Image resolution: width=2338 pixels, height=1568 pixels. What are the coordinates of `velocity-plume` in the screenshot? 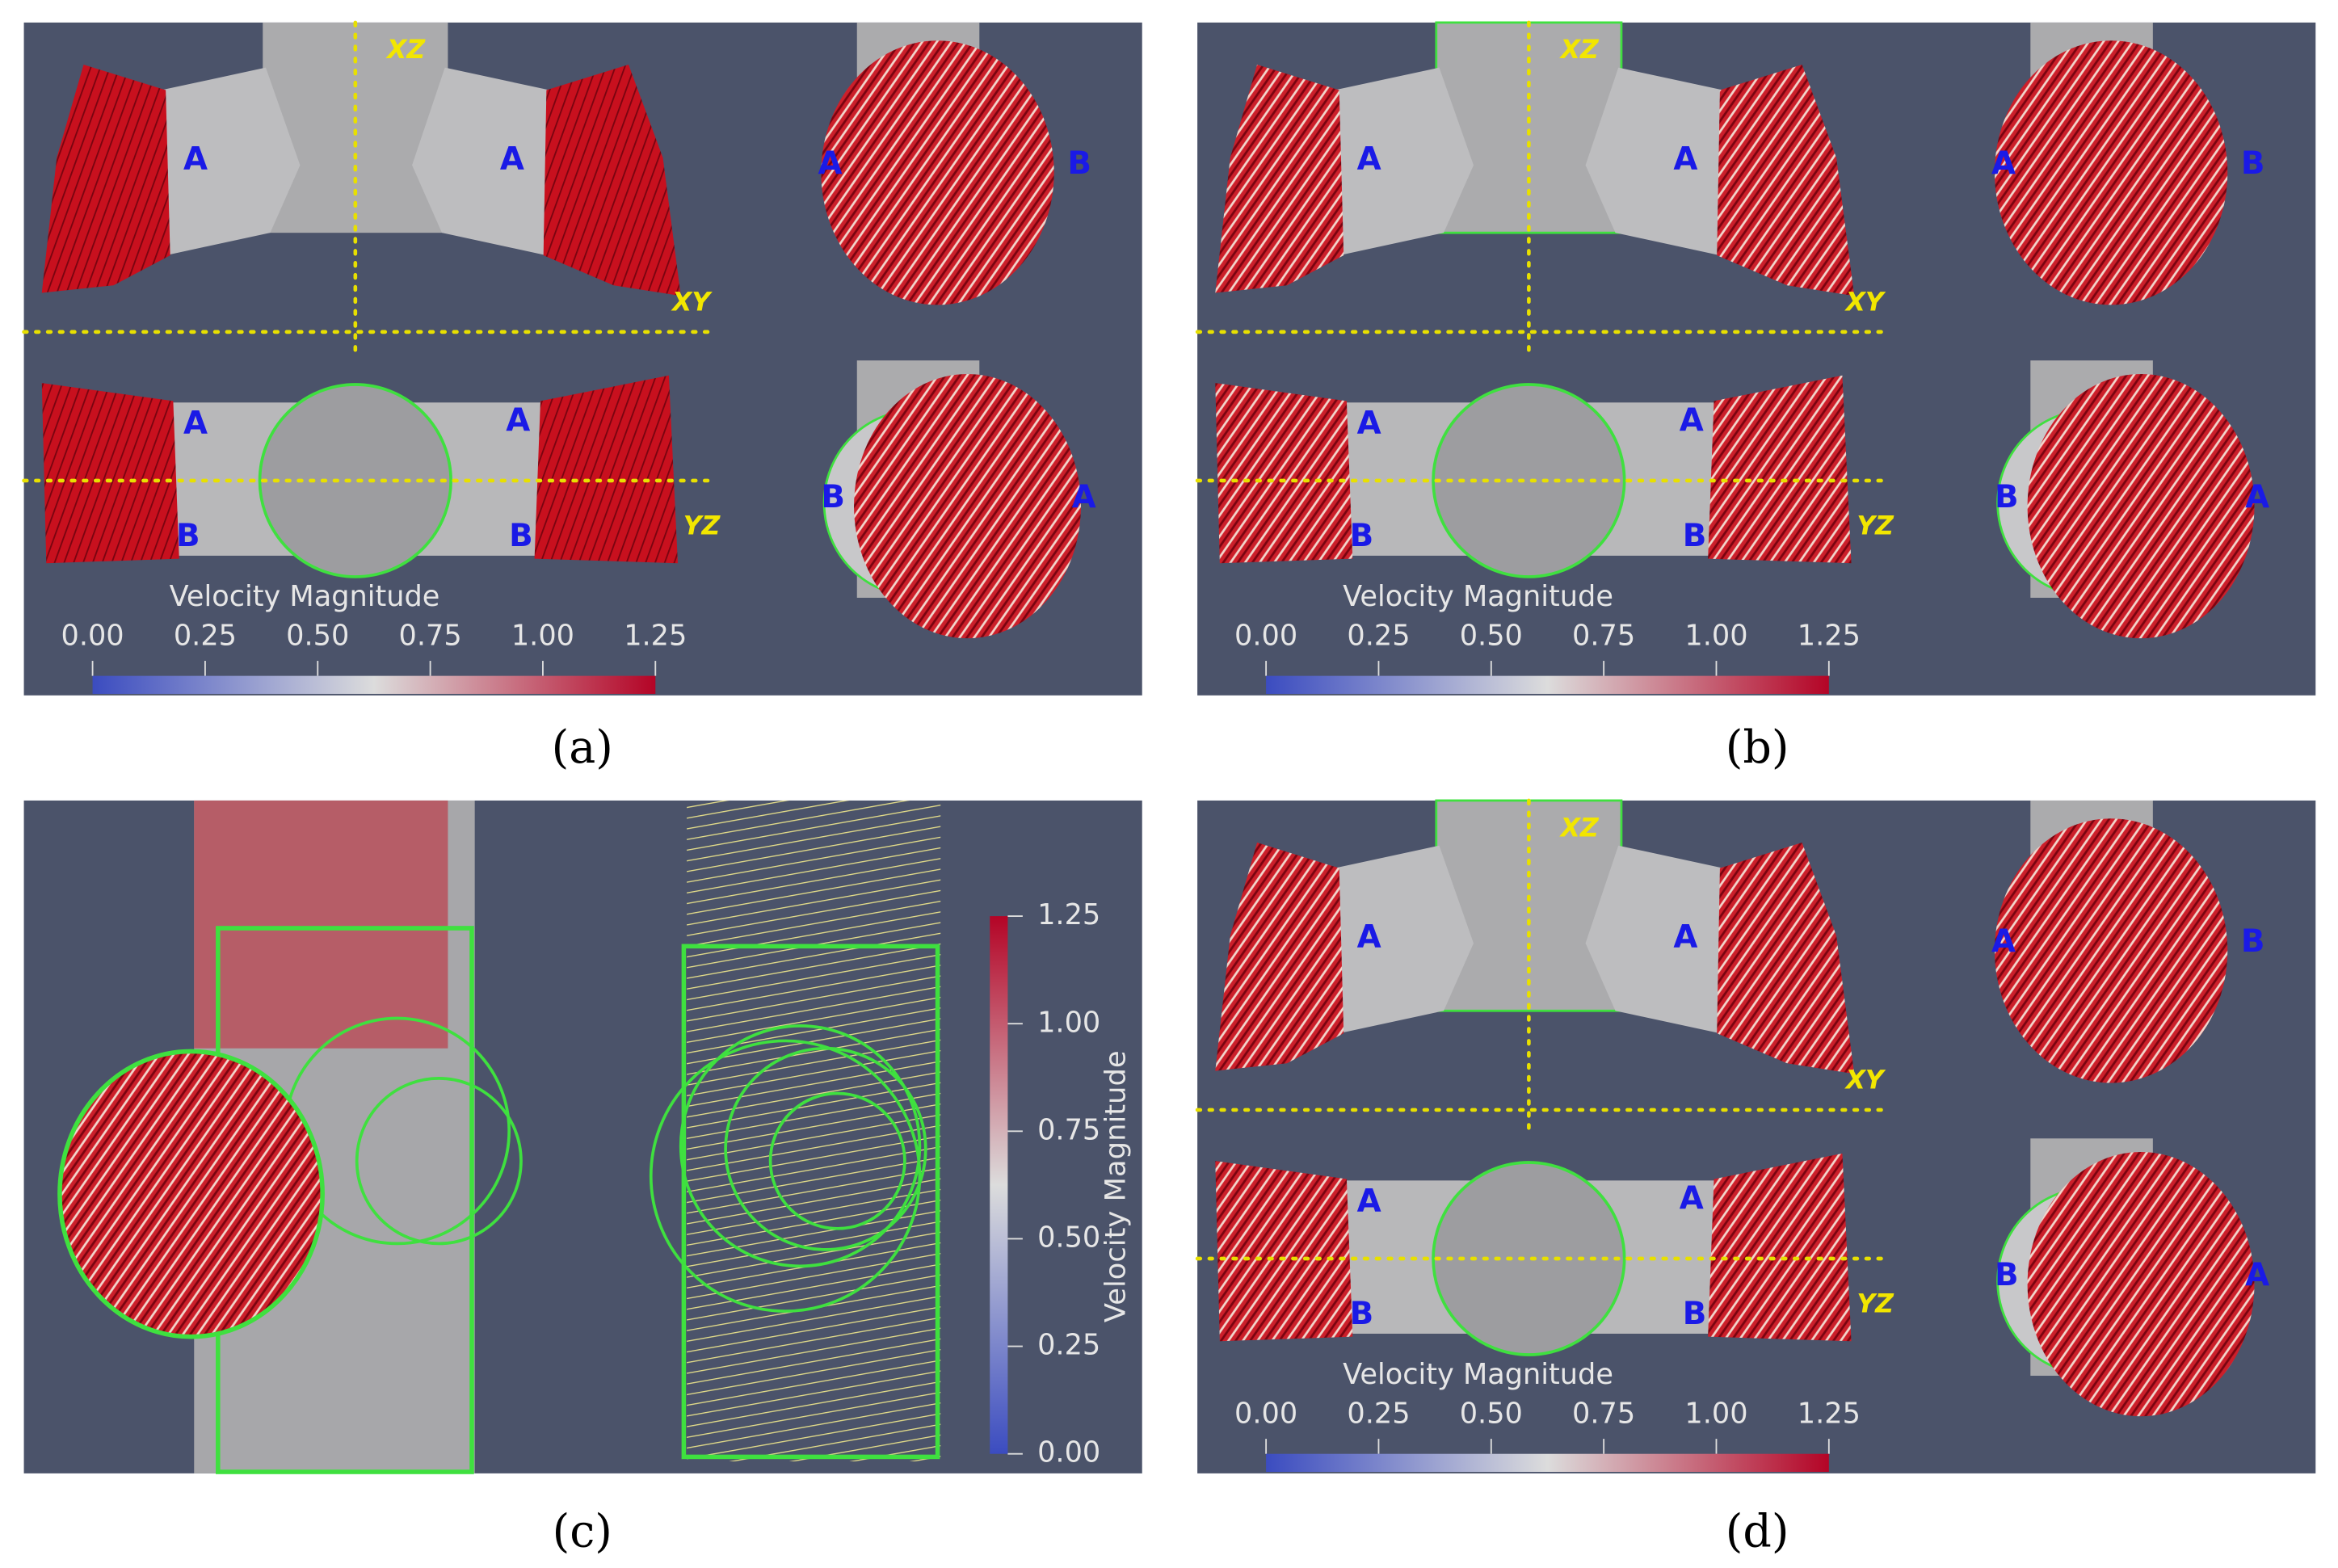 It's located at (321, 925).